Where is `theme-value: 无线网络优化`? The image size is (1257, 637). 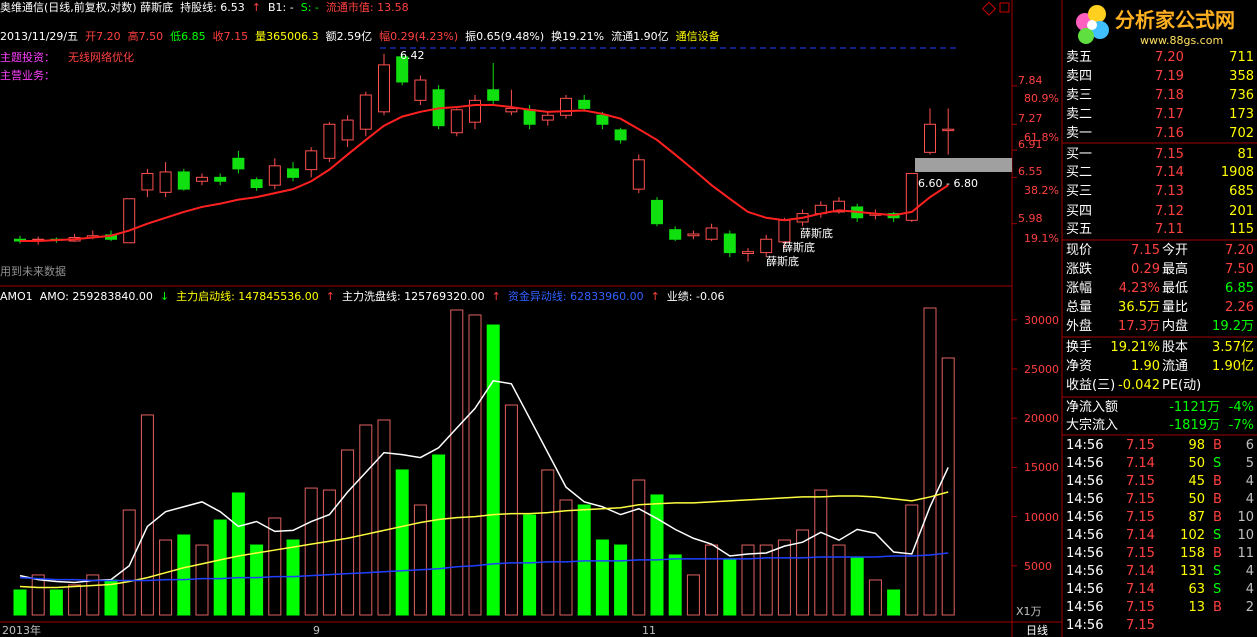 theme-value: 无线网络优化 is located at coordinates (101, 57).